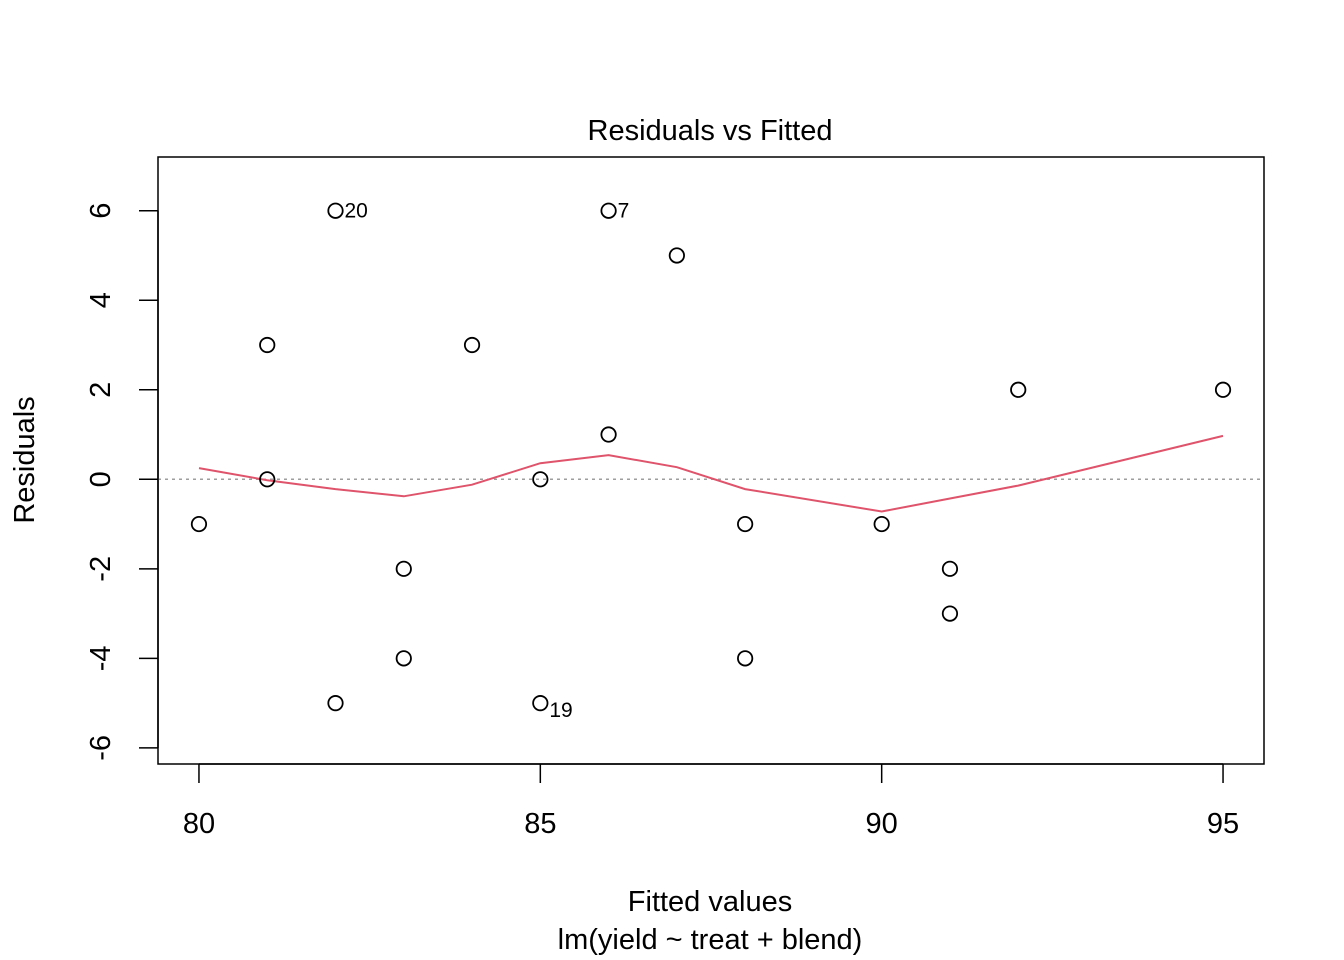 The image size is (1344, 960). I want to click on y-tick-label: 2, so click(101, 390).